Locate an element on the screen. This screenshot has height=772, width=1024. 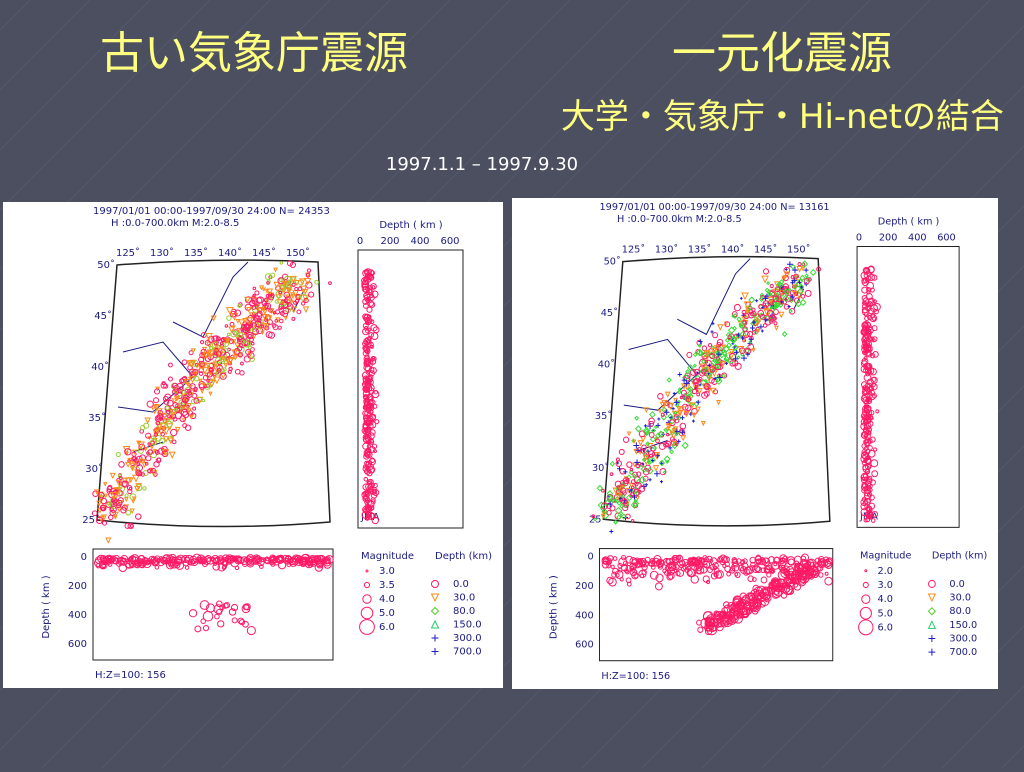
depth-legend-label: 700.0 is located at coordinates (467, 652).